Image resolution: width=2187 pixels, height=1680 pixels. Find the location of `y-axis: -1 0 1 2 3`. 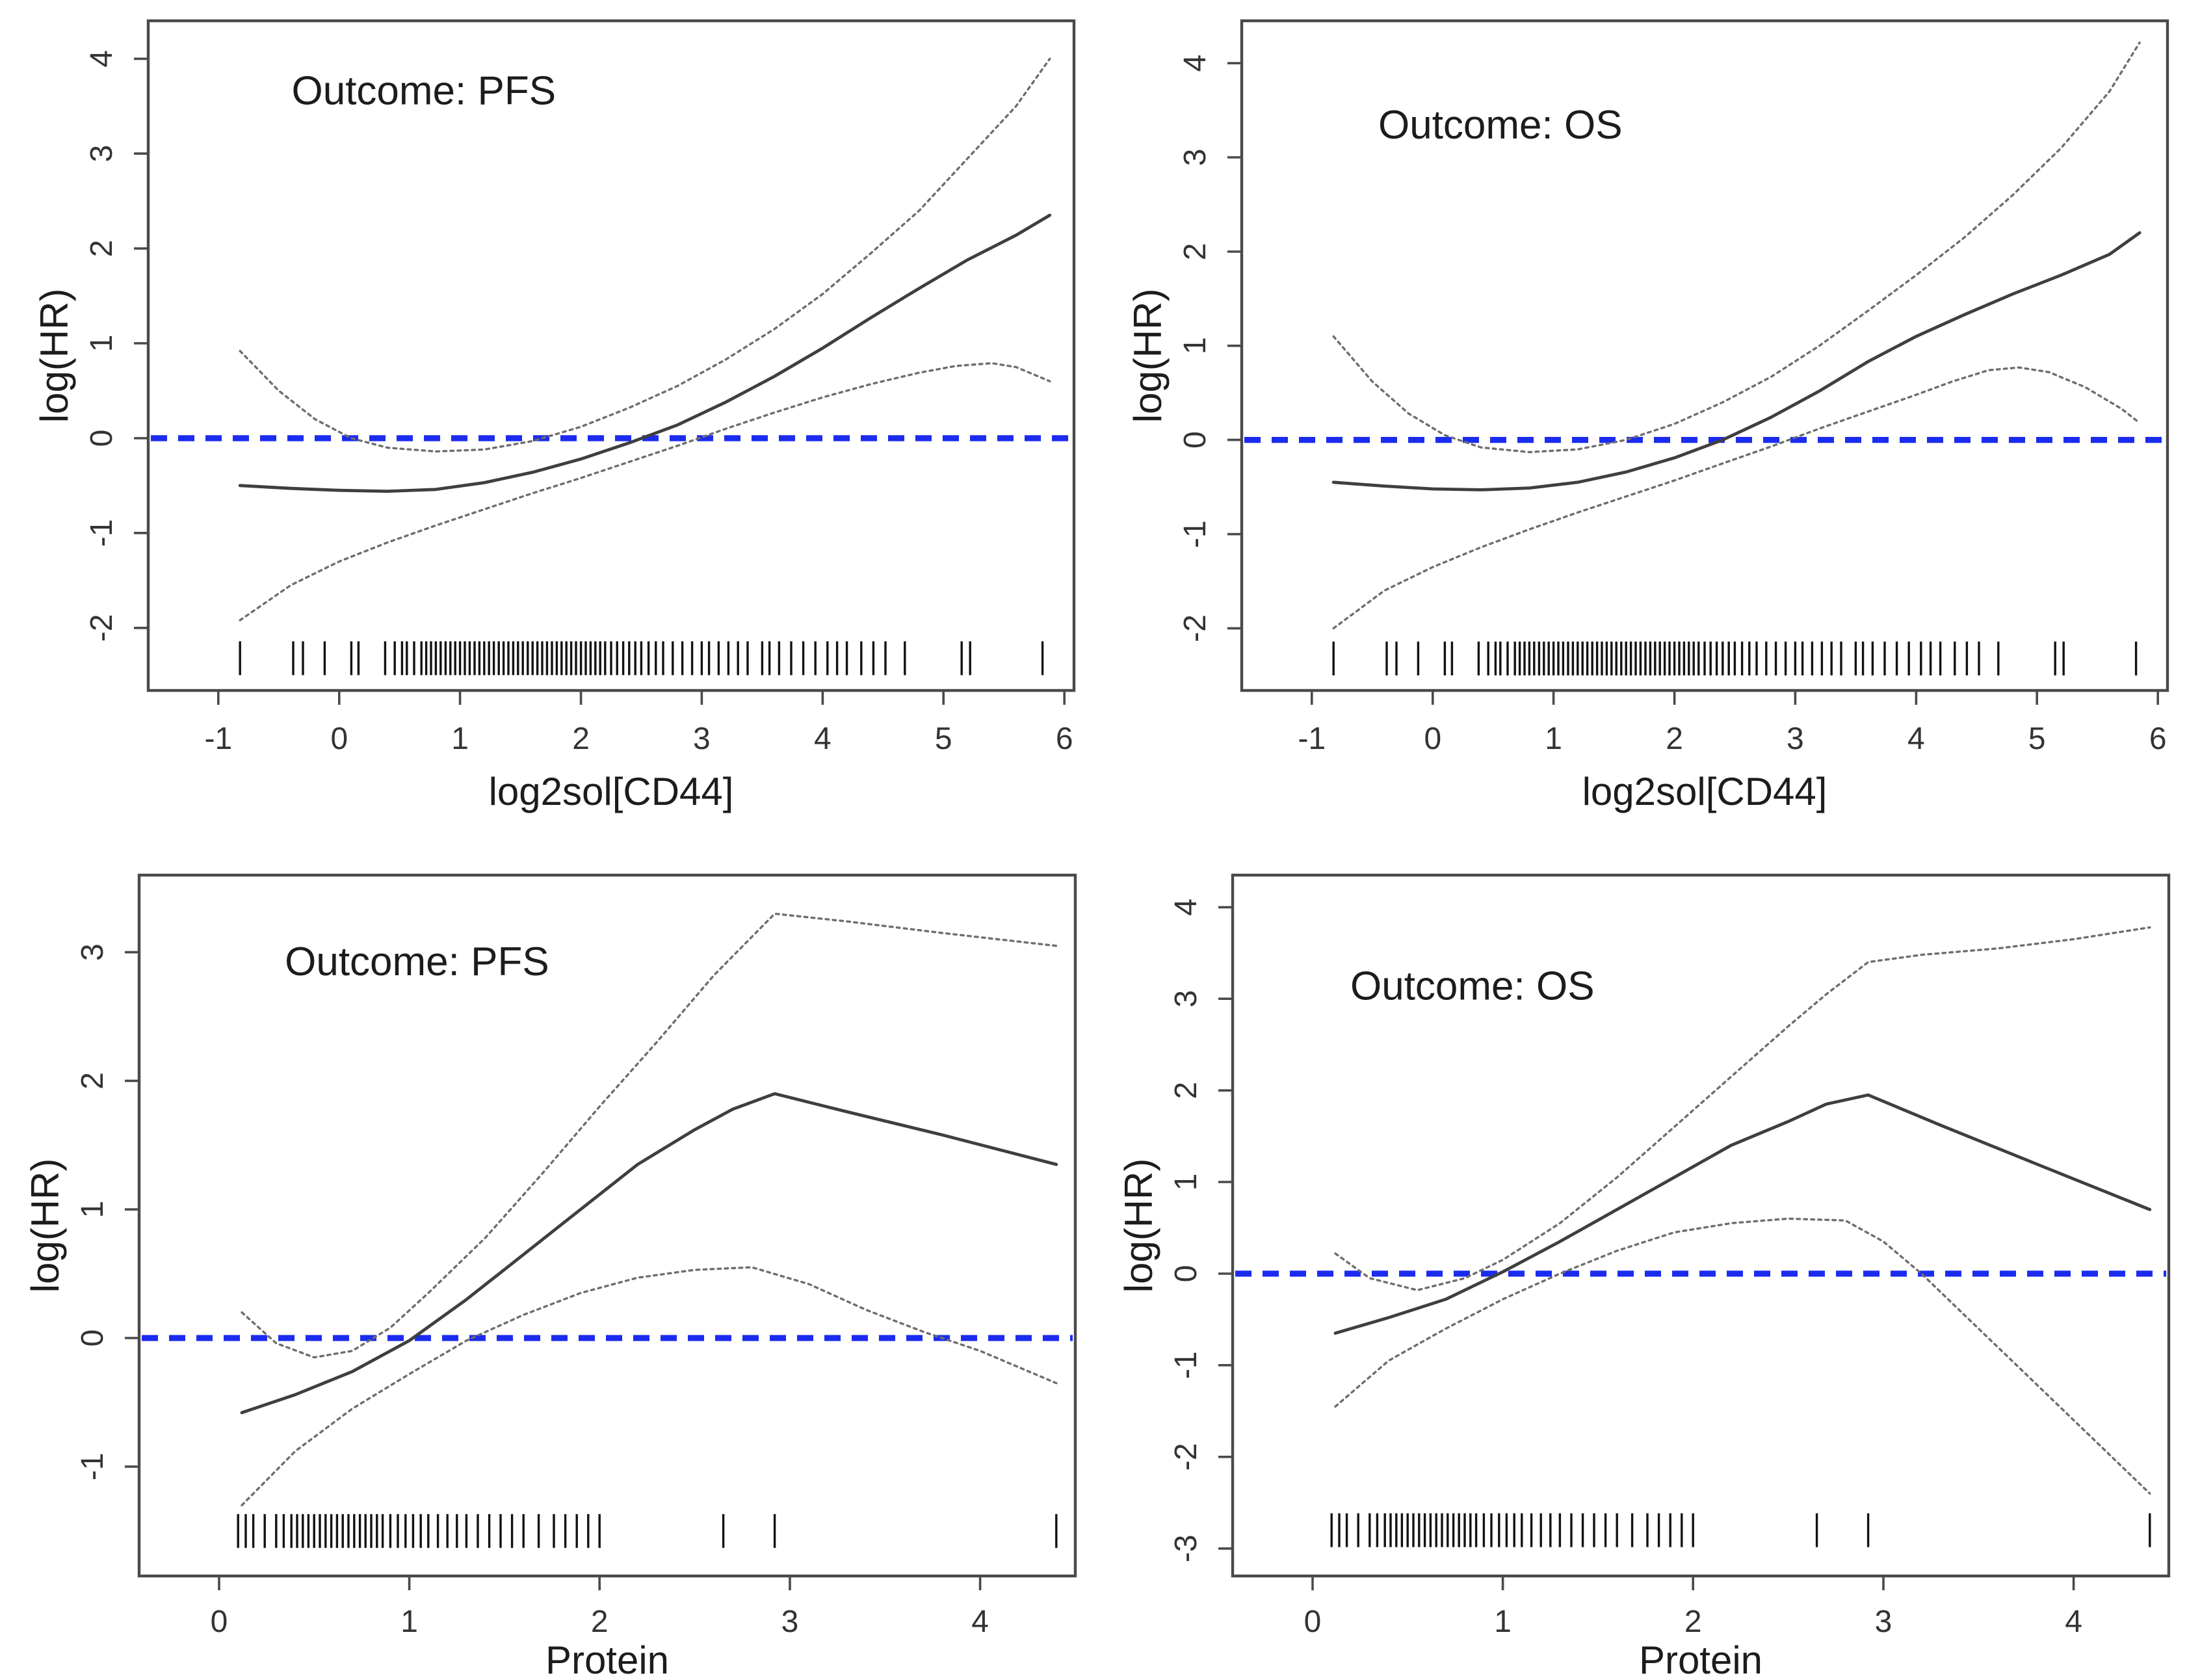

y-axis: -1 0 1 2 3 is located at coordinates (107, 1211).